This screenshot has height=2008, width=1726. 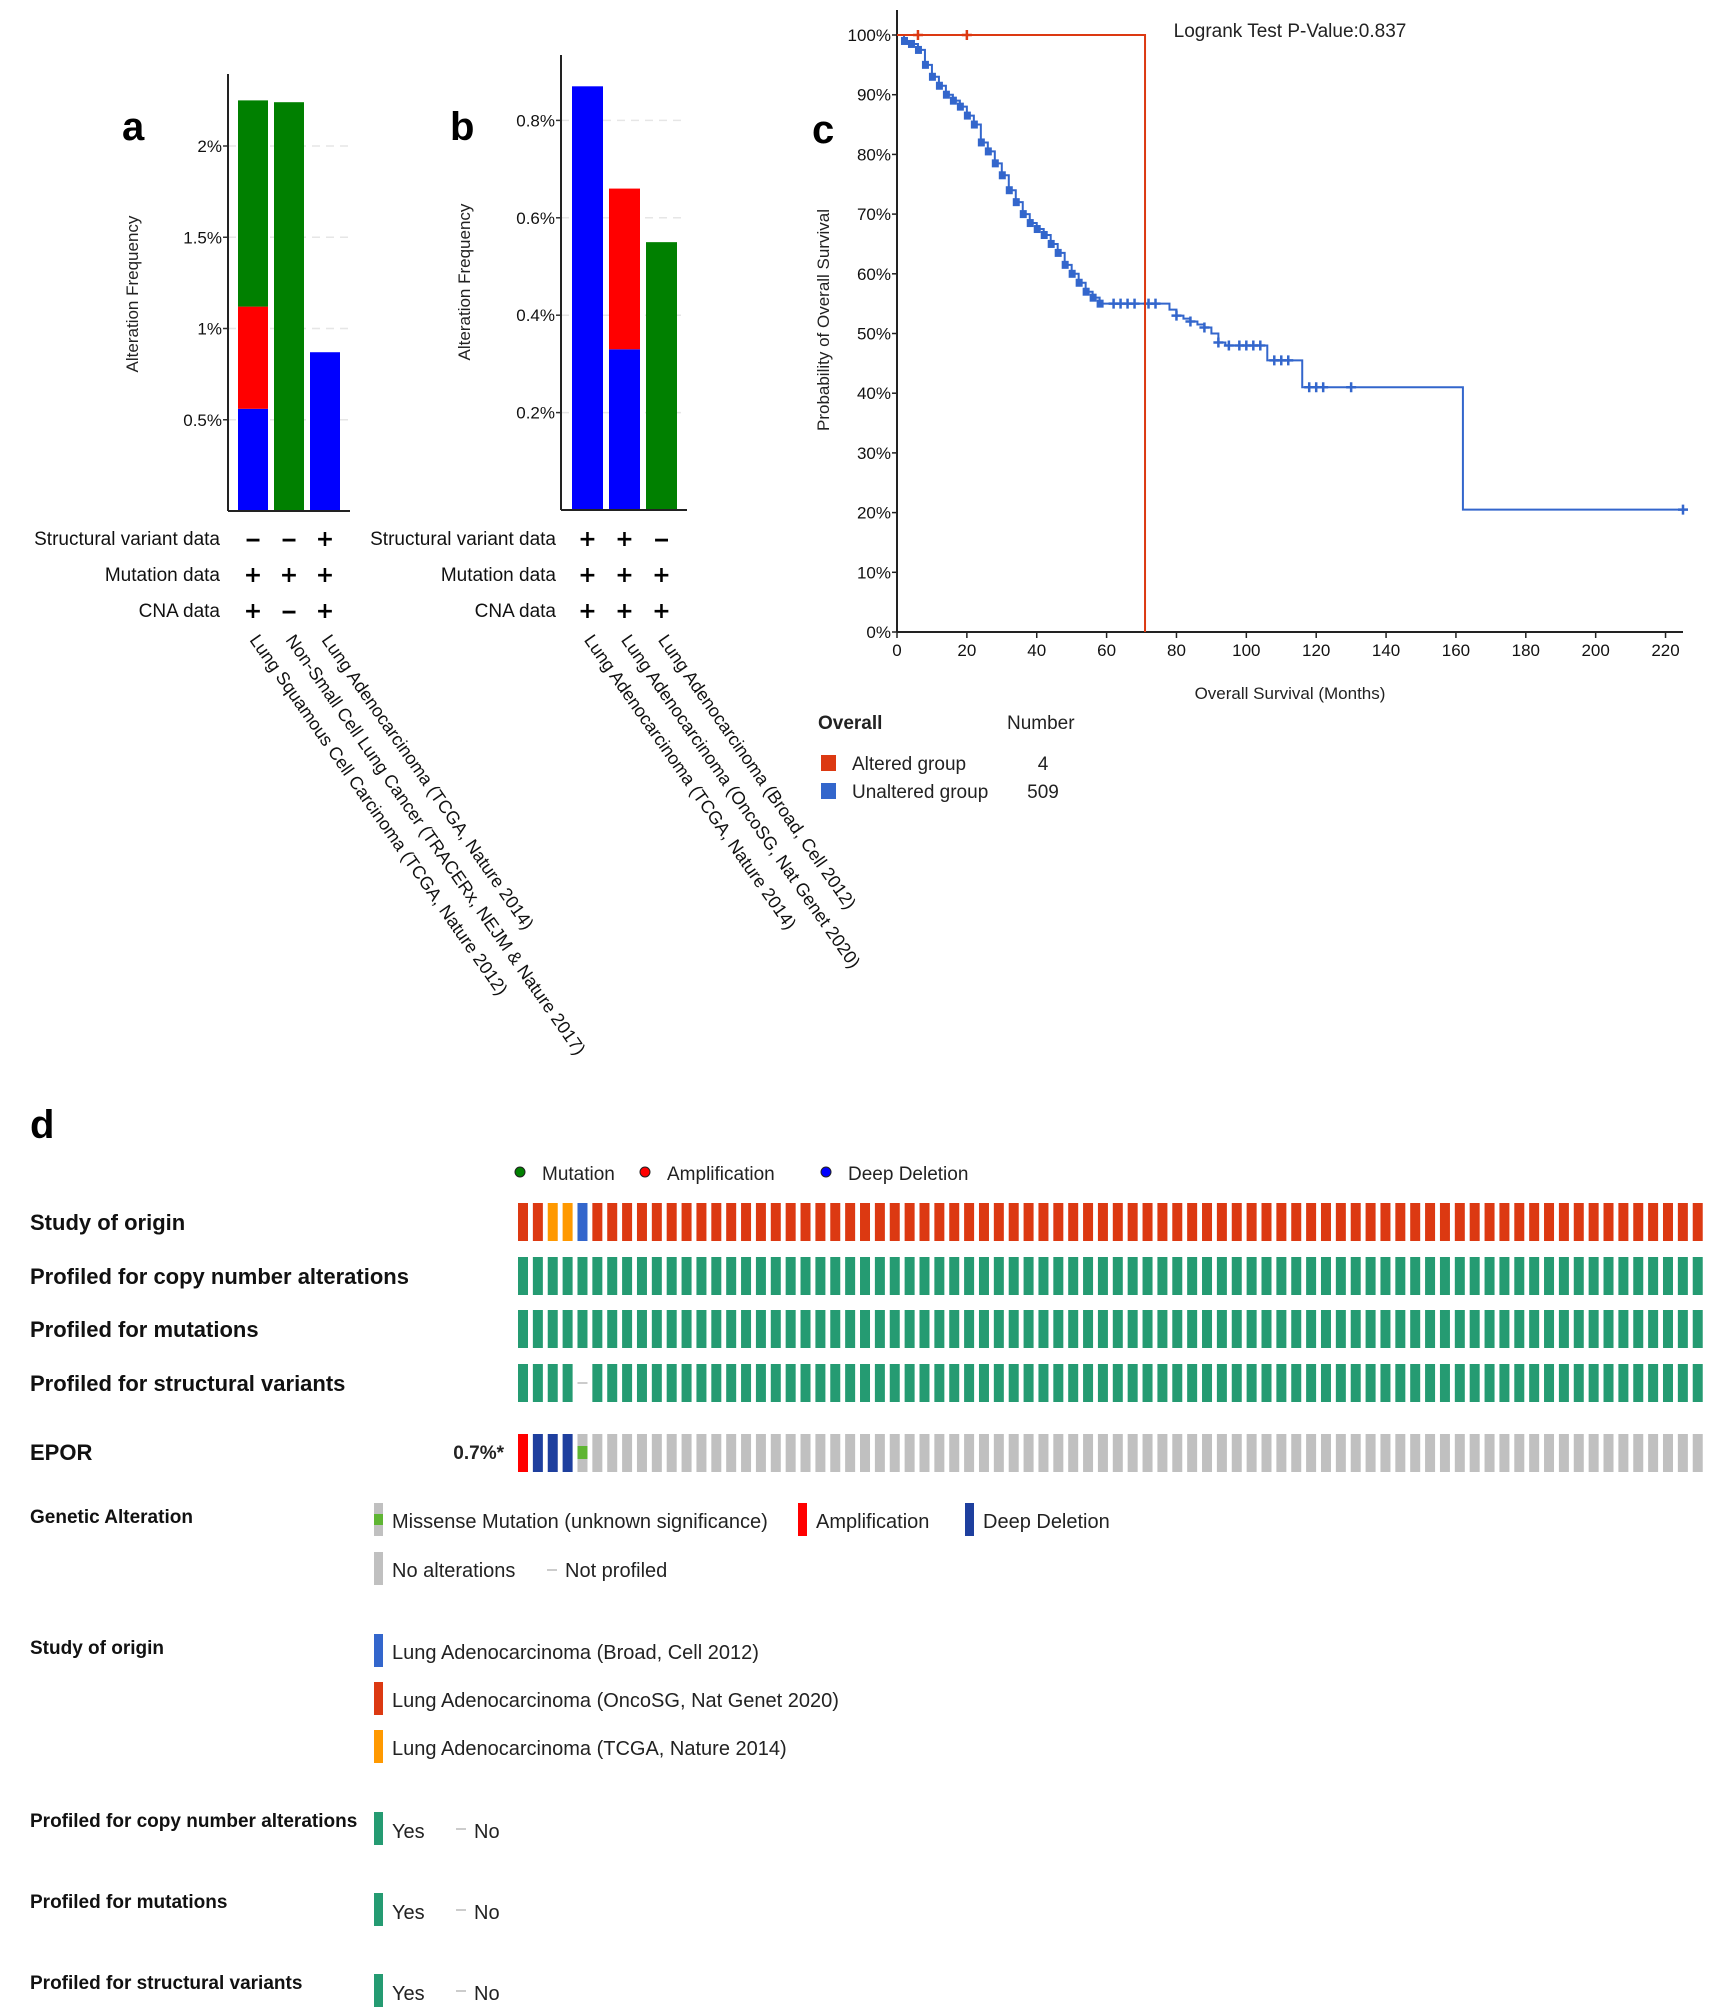 I want to click on legend-label-yes: Yes, so click(x=408, y=1913).